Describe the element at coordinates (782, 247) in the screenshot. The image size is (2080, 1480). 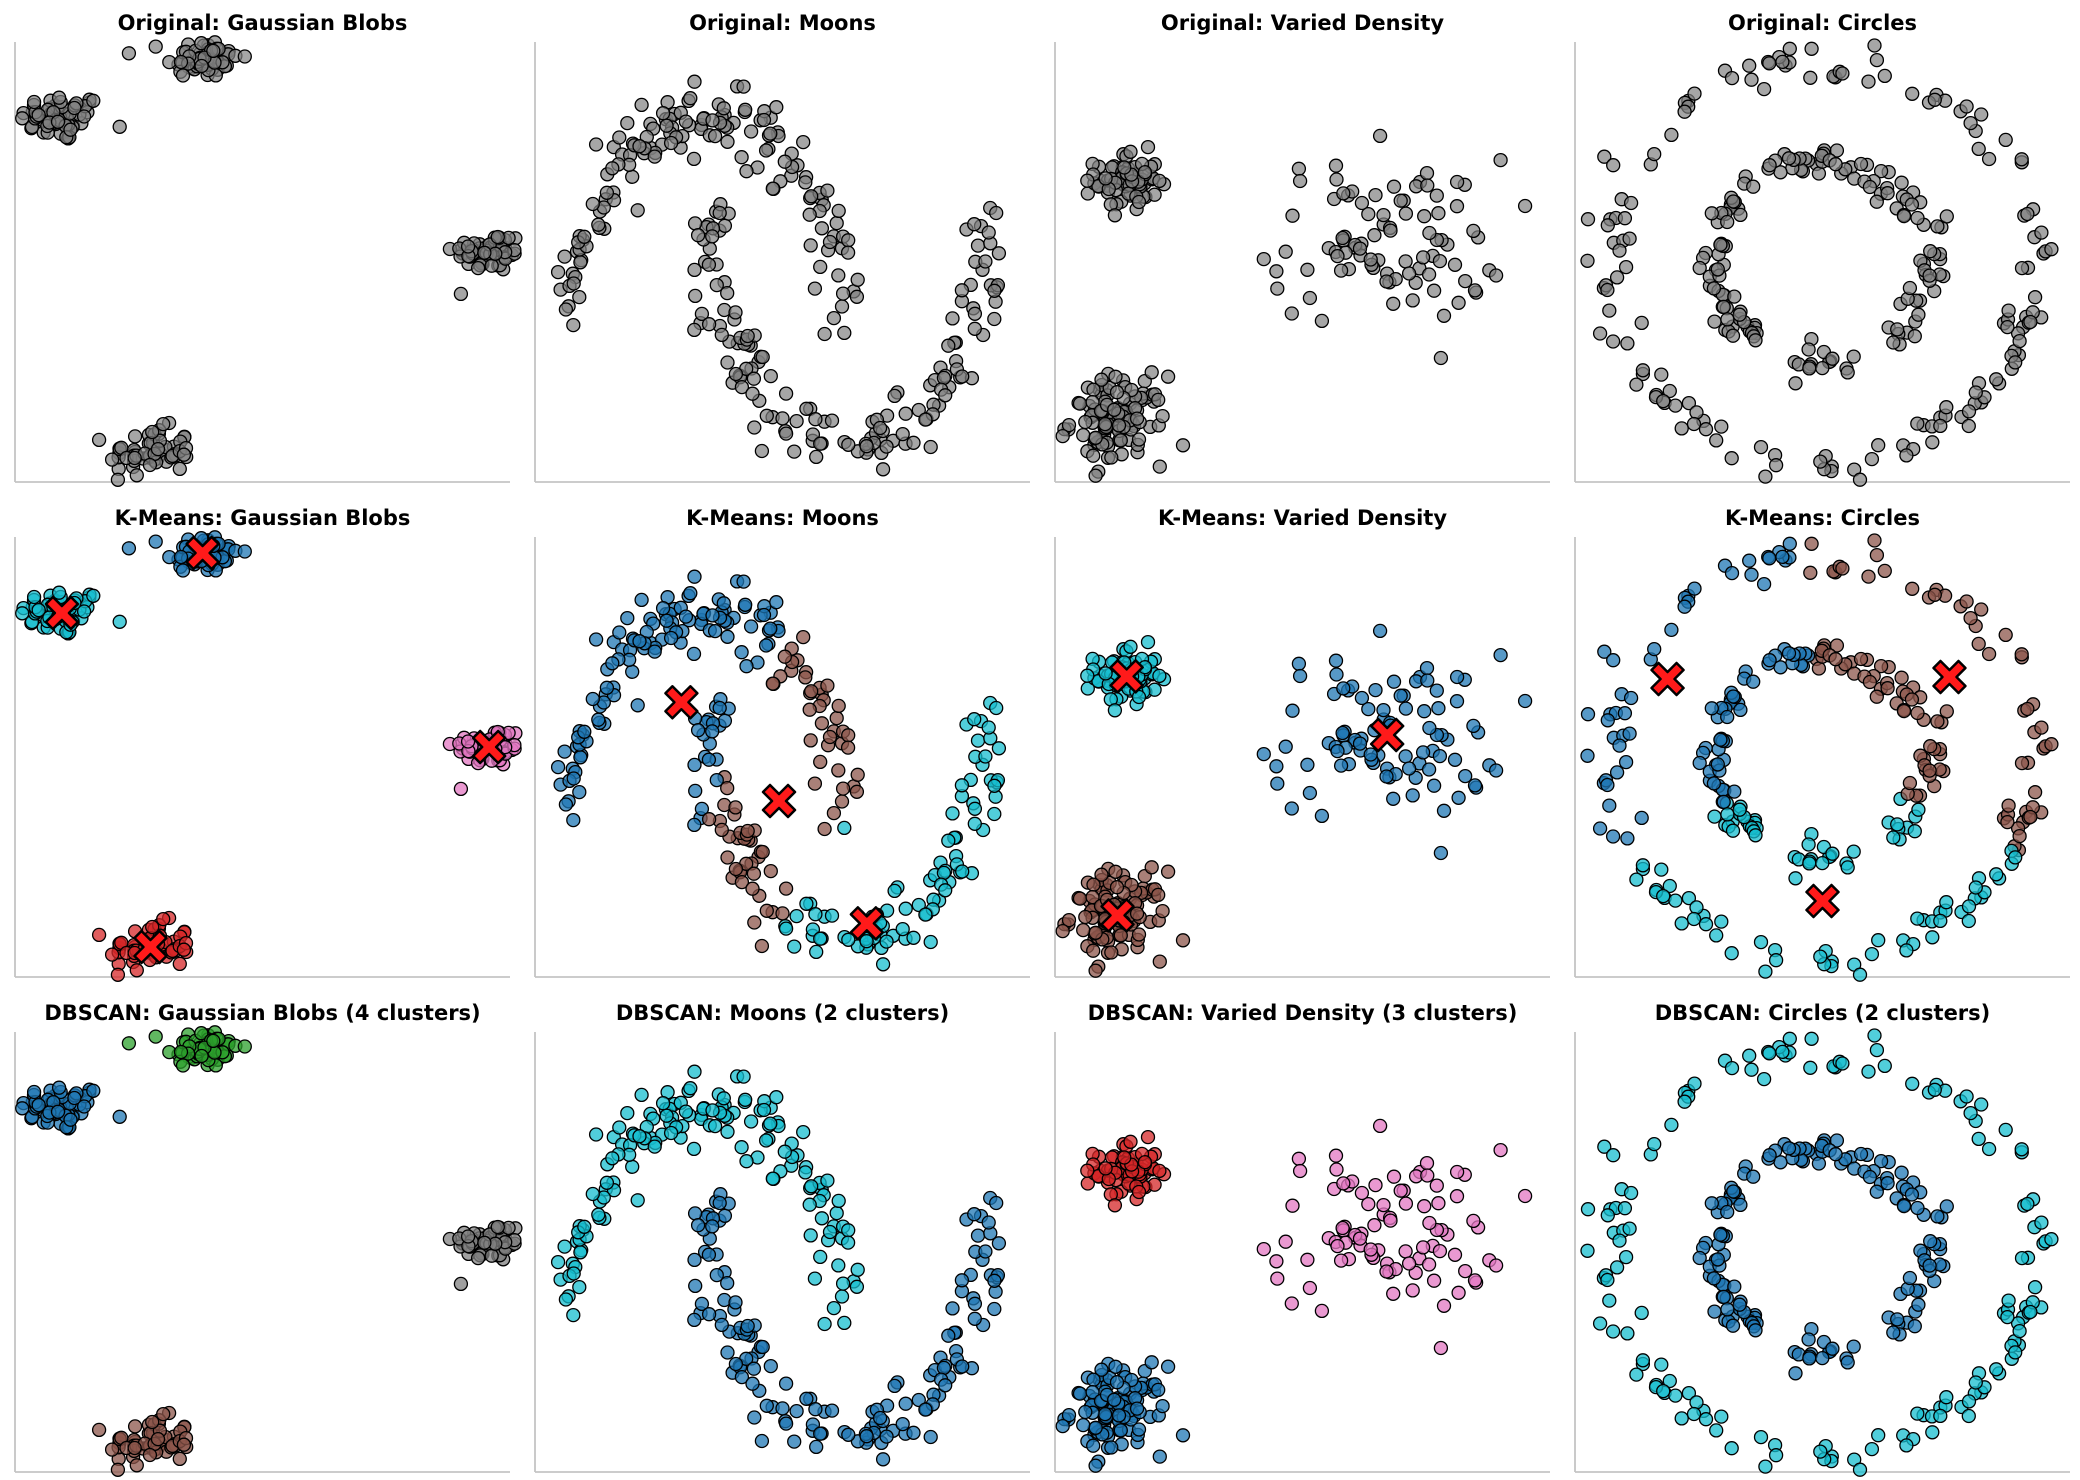
I see `panel-original-moons: Original: Moons` at that location.